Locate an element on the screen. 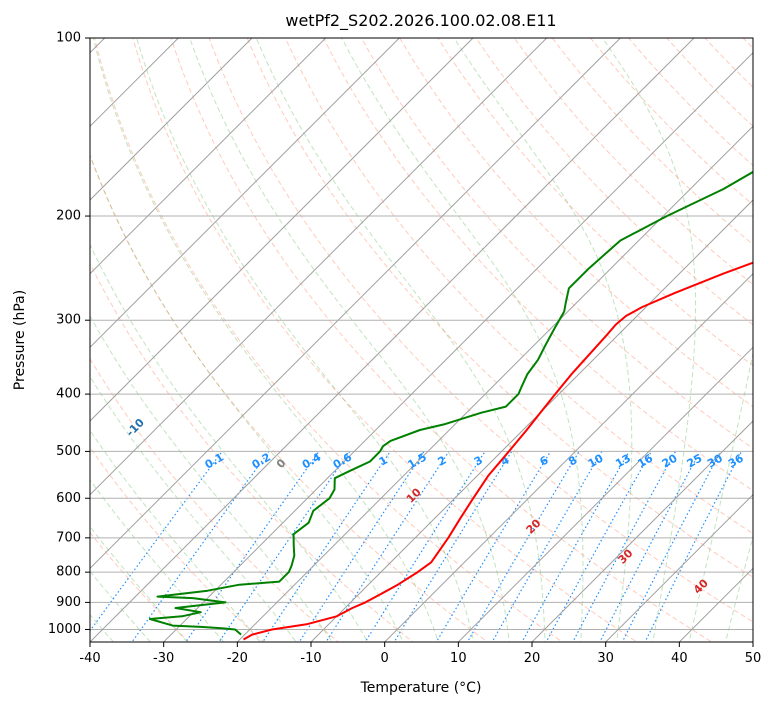  mixing-ratio-label: 16 is located at coordinates (645, 460).